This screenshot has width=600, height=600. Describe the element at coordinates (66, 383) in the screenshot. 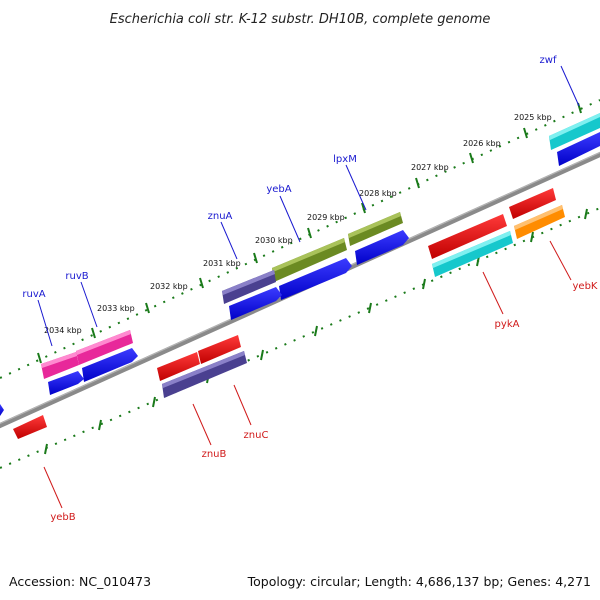

I see `cds-arrow-ruvA` at that location.